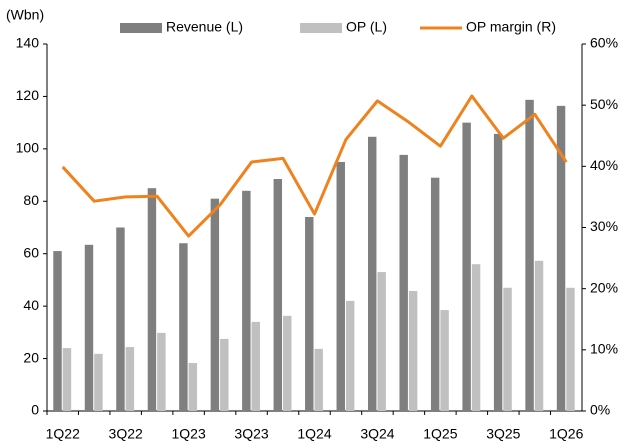  I want to click on y-tick-label: 120, so click(28, 95).